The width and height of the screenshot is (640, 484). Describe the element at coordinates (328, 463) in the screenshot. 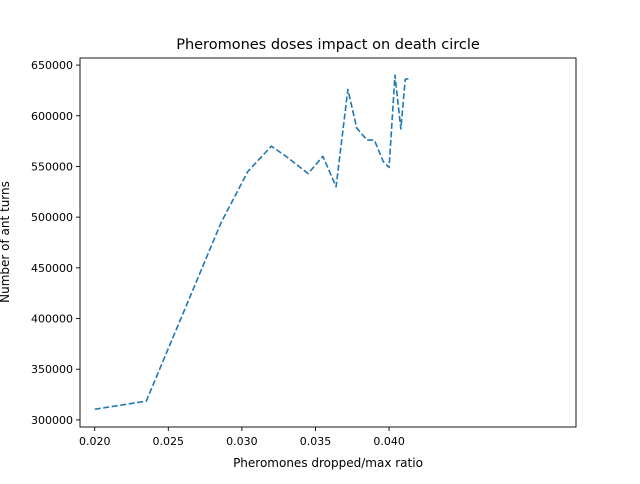

I see `x-axis-label: Pheromones dropped/max ratio` at that location.